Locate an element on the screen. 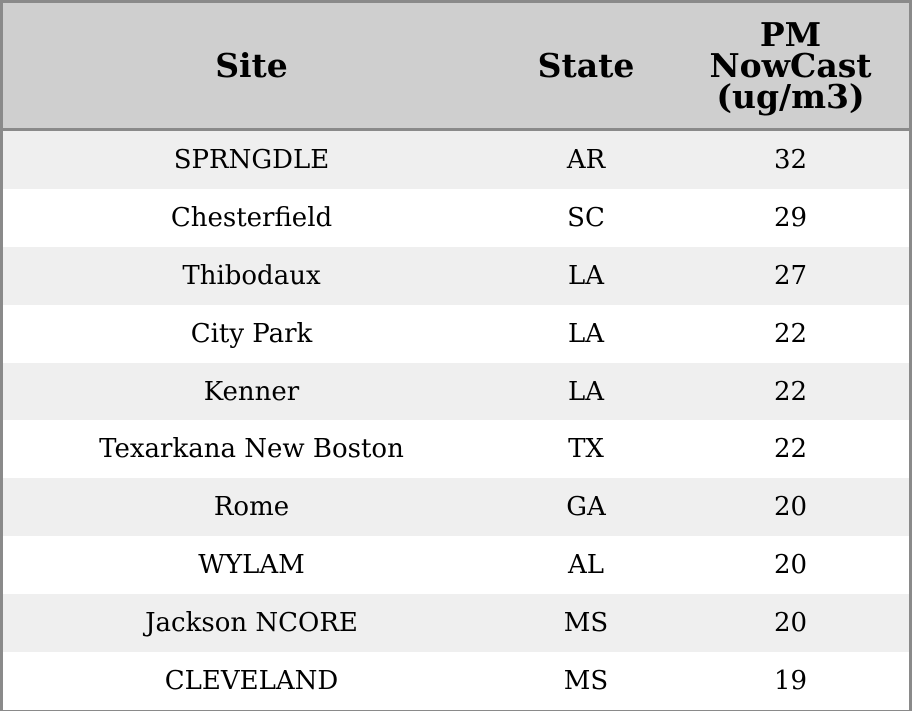  column-header-pm-nowcast: PM NowCast (ug/m3) is located at coordinates (790, 67).